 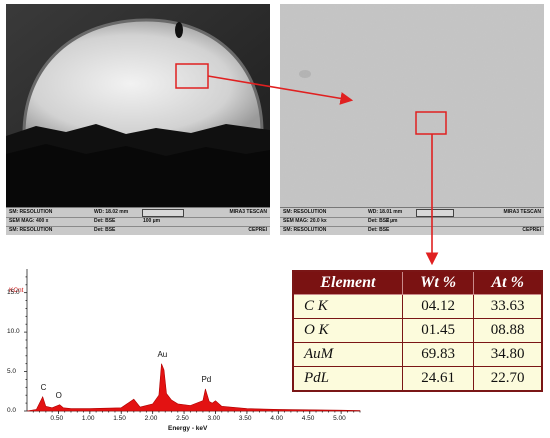 I want to click on header-wt: Wt %, so click(x=438, y=282).